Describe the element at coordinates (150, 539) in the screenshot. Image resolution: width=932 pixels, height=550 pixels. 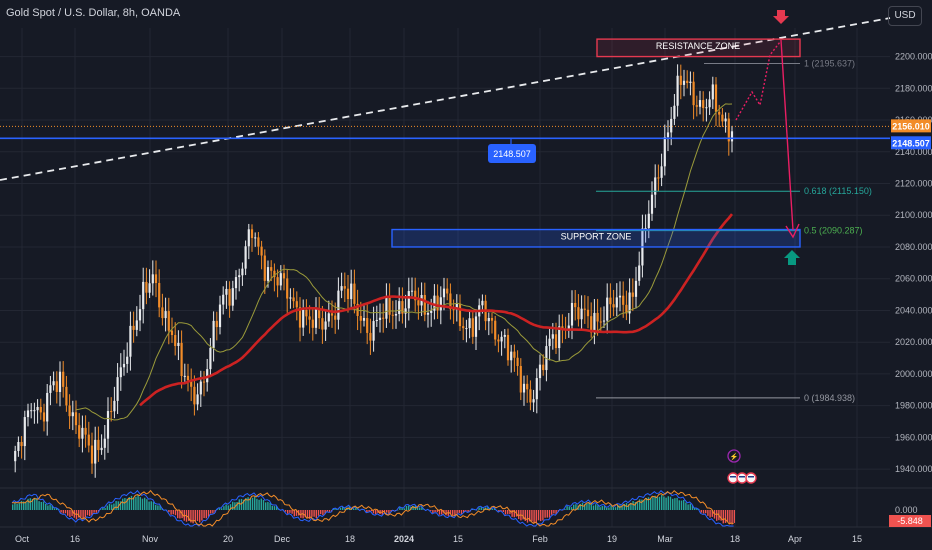
I see `x-tick-label: Nov` at that location.